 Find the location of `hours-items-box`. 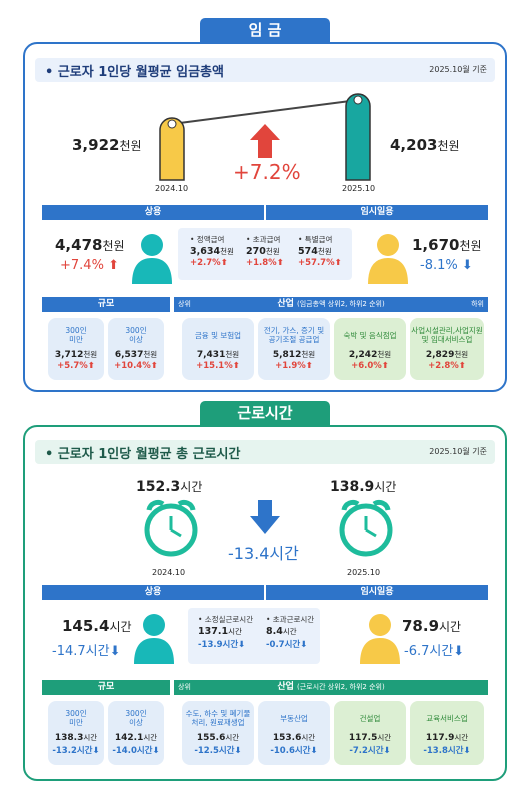

hours-items-box is located at coordinates (254, 636).